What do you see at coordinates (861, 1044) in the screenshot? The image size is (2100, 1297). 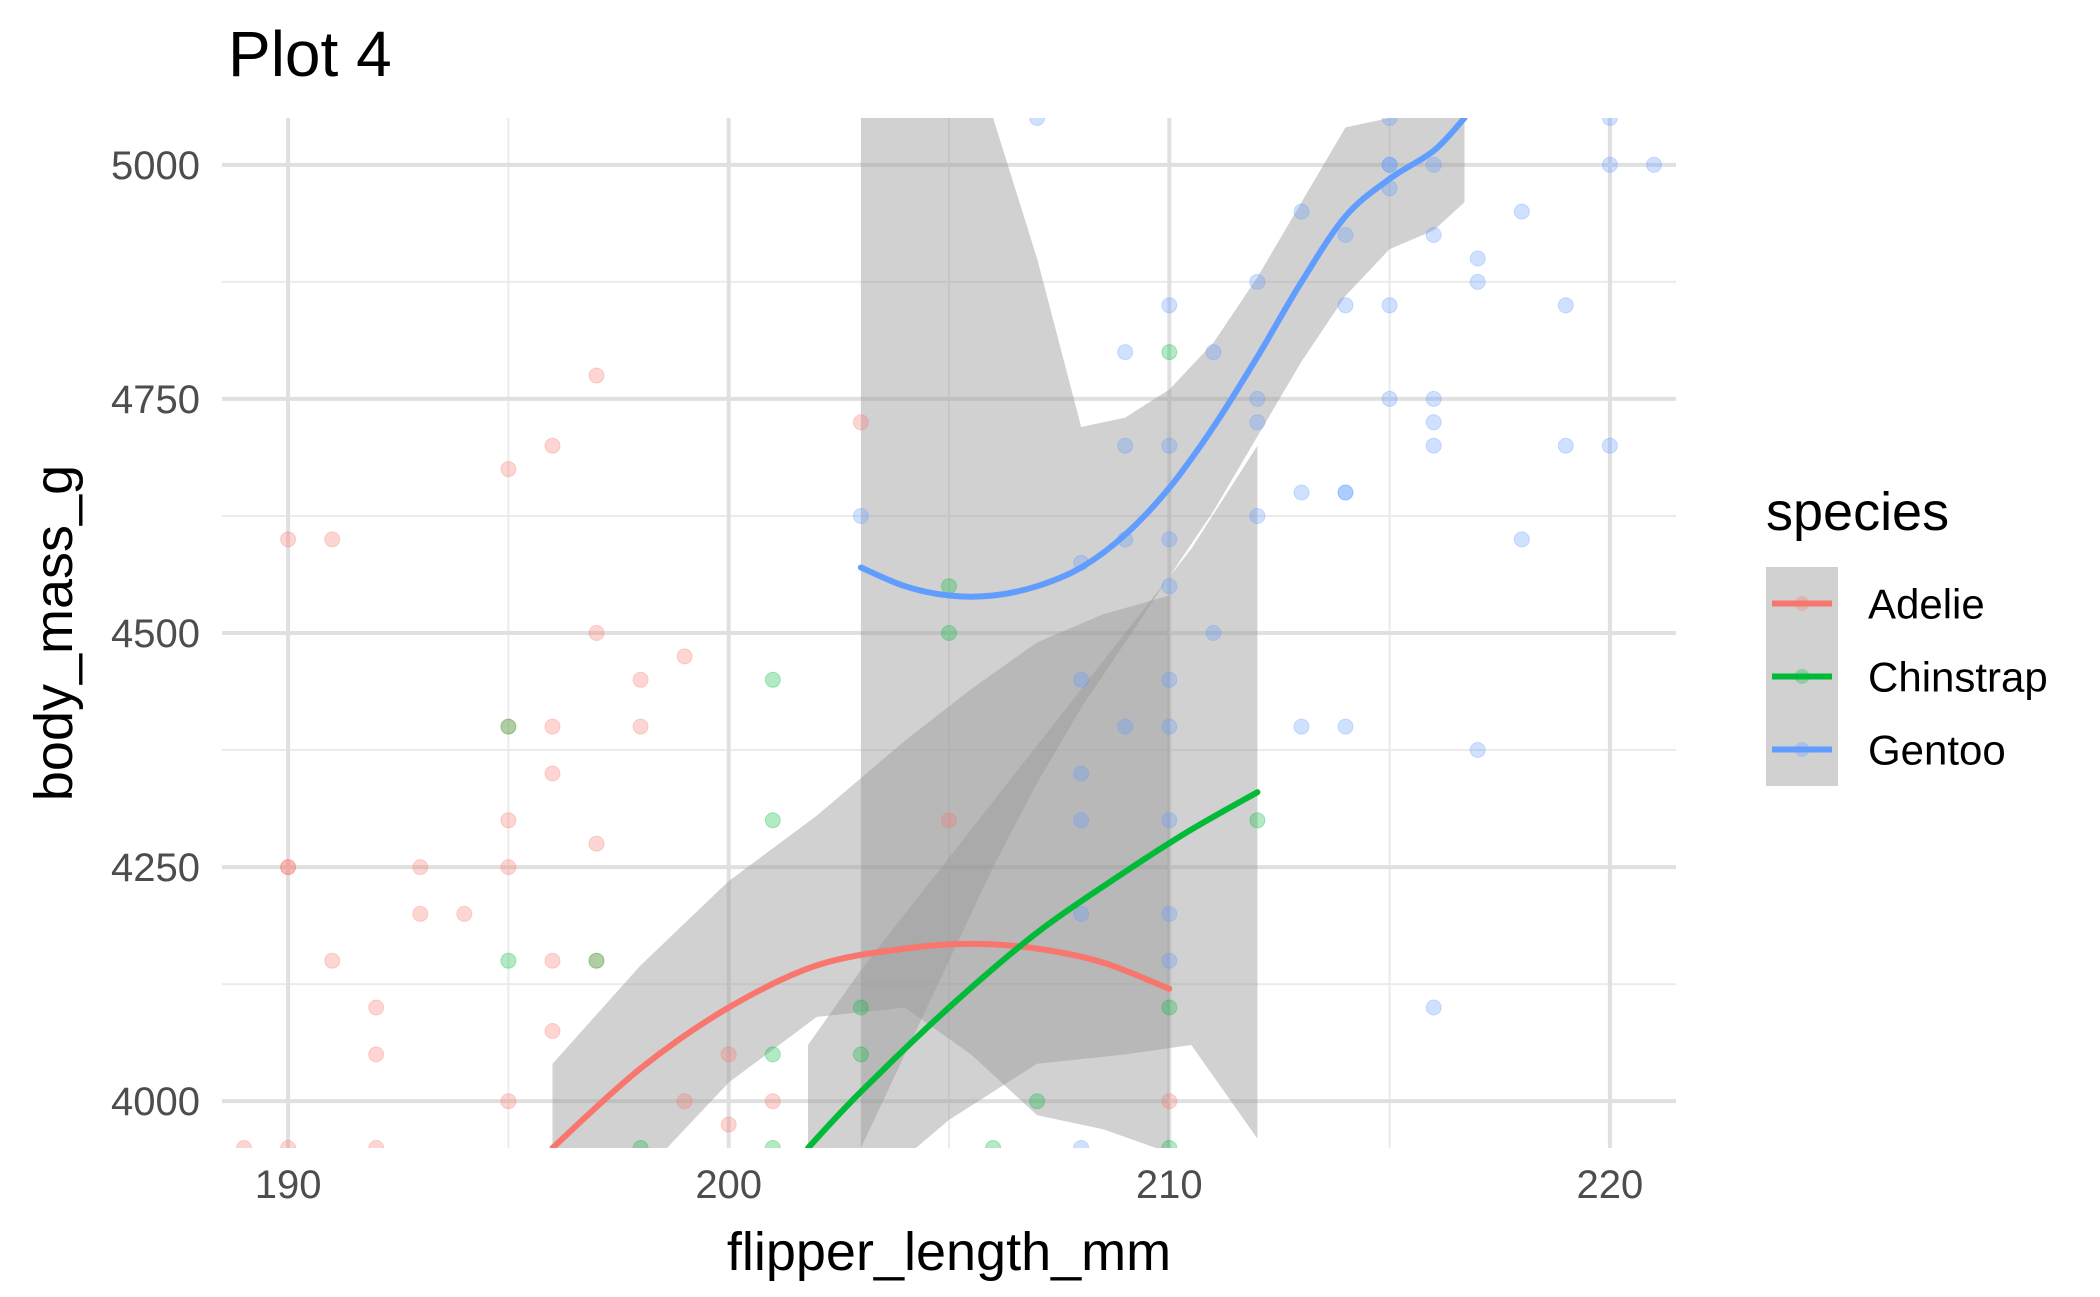 I see `smooth-line-adelie` at bounding box center [861, 1044].